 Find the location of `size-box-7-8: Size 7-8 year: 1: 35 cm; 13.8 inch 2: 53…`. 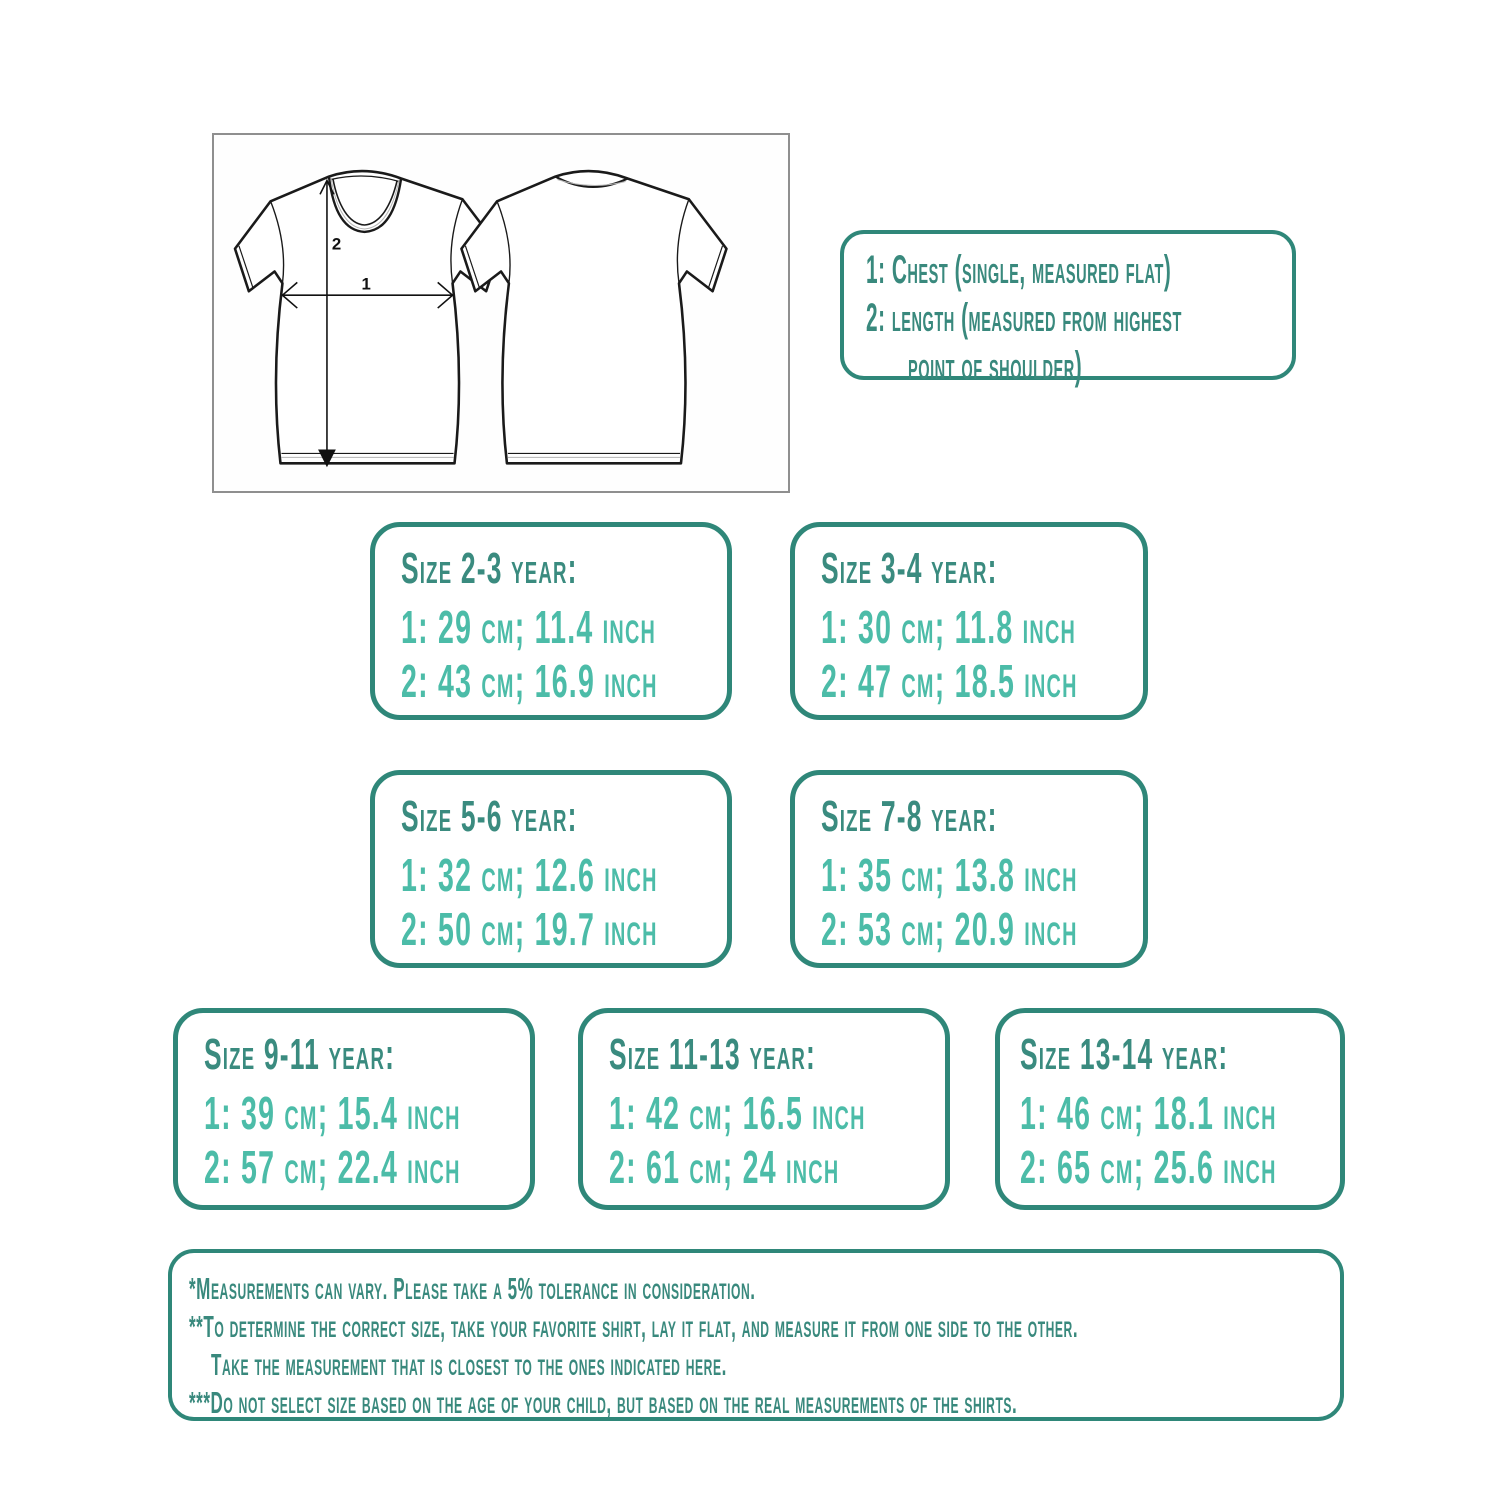

size-box-7-8: Size 7-8 year: 1: 35 cm; 13.8 inch 2: 53… is located at coordinates (969, 869).